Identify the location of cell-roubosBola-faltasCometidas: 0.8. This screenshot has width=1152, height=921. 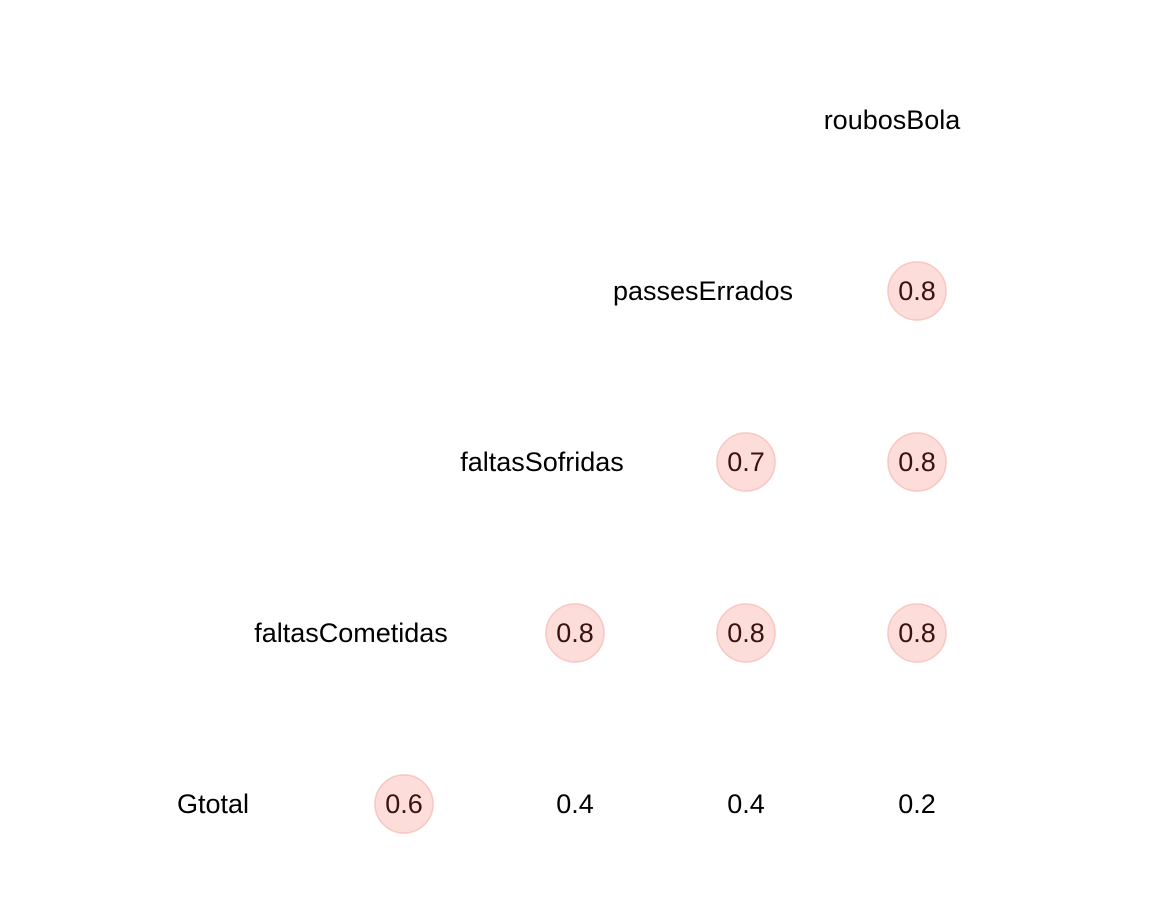
(917, 633).